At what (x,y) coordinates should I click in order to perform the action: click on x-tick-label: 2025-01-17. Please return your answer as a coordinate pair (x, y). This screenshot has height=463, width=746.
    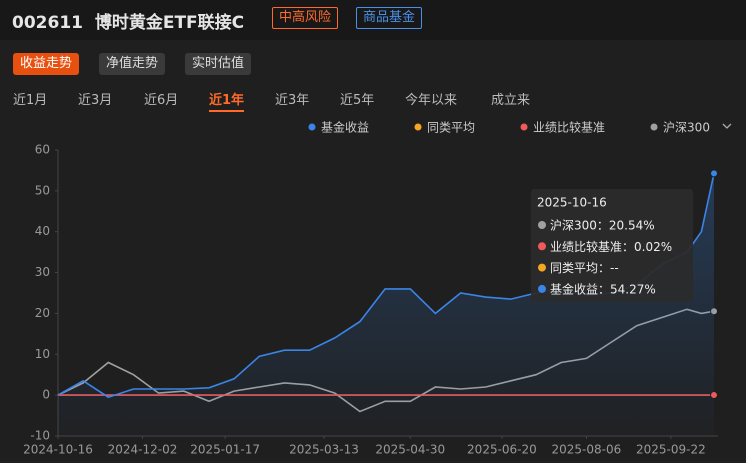
    Looking at the image, I should click on (225, 450).